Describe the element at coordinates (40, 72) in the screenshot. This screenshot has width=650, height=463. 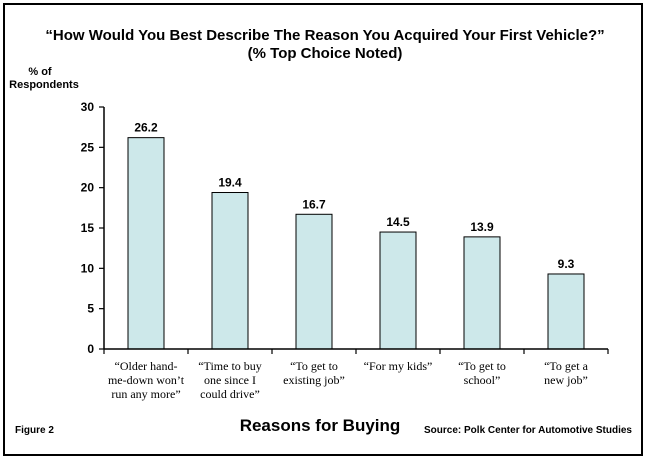
I see `y-axis-label-line1: % of` at that location.